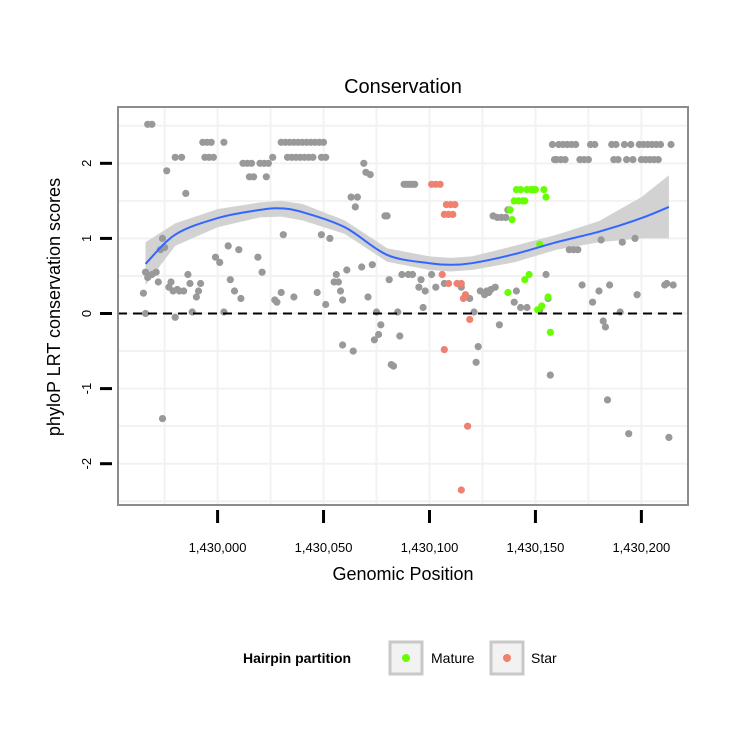  I want to click on x-tick-label: 1,430,050, so click(324, 547).